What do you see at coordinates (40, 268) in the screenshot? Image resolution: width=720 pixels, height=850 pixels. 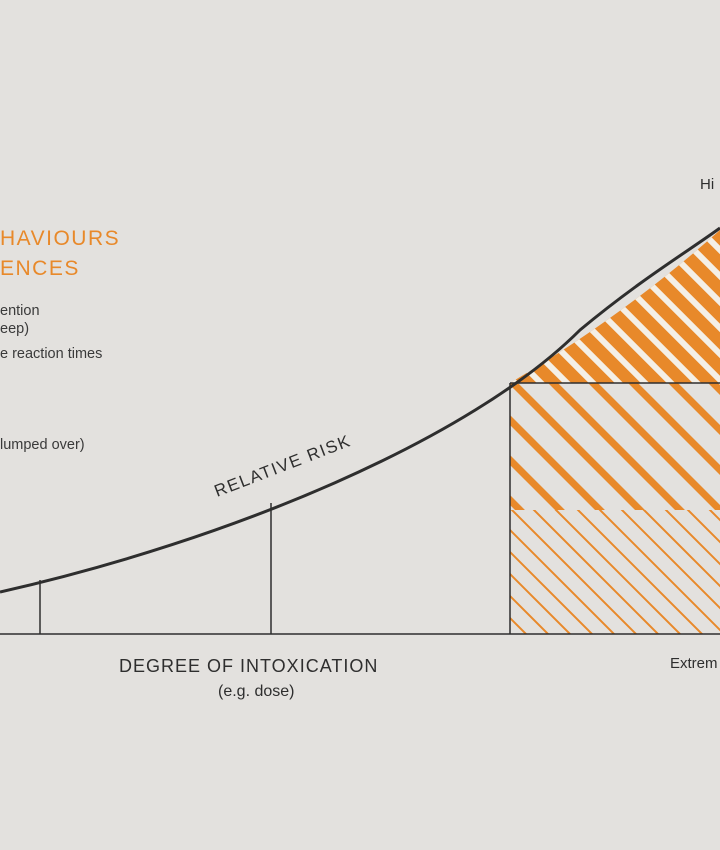 I see `legend-heading-line2: ENCES` at bounding box center [40, 268].